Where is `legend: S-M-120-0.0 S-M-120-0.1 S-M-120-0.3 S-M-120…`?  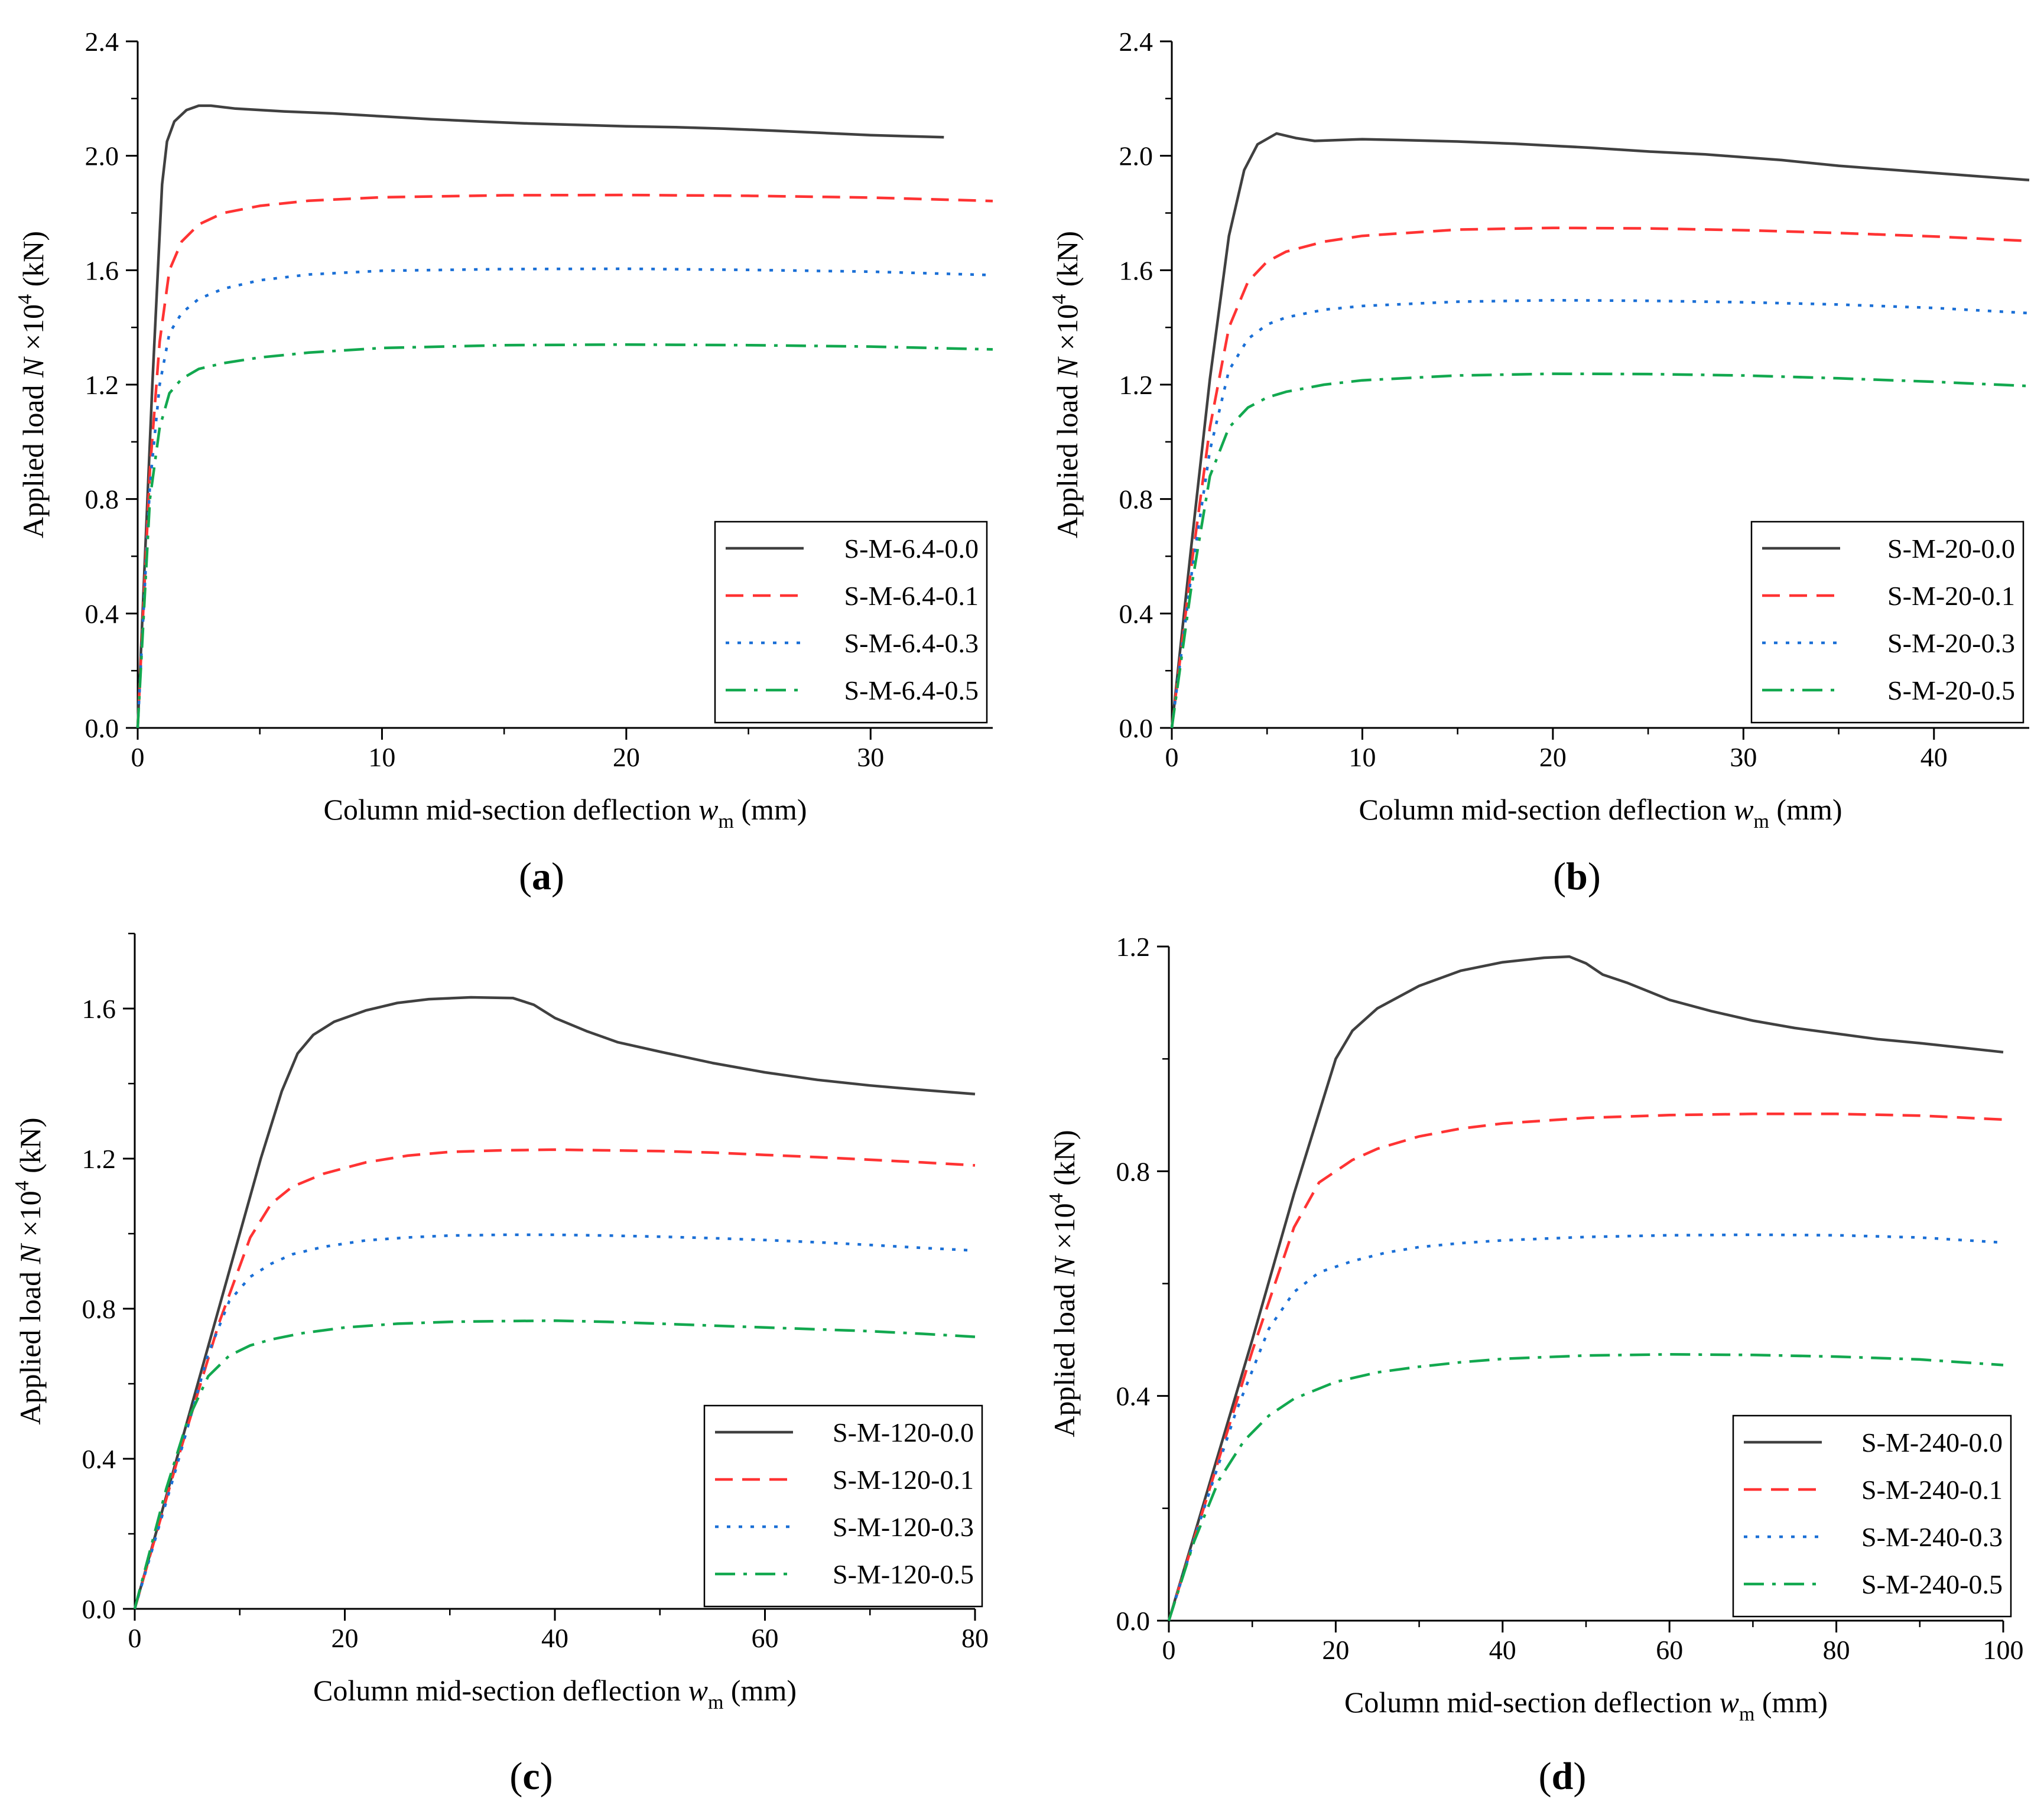 legend: S-M-120-0.0 S-M-120-0.1 S-M-120-0.3 S-M-120… is located at coordinates (843, 1506).